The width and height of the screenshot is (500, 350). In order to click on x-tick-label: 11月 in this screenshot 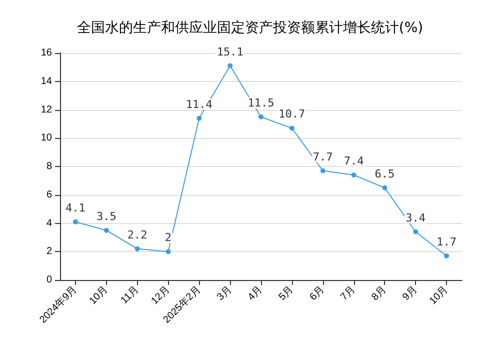, I will do `click(130, 295)`.